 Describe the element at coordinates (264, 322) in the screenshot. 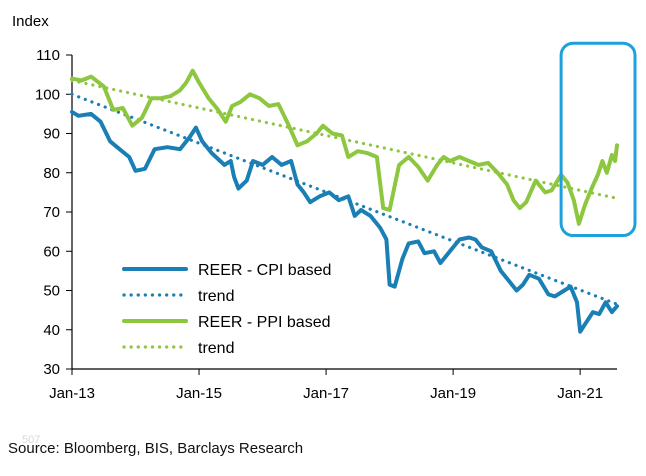

I see `legend-label: REER - PPI based` at that location.